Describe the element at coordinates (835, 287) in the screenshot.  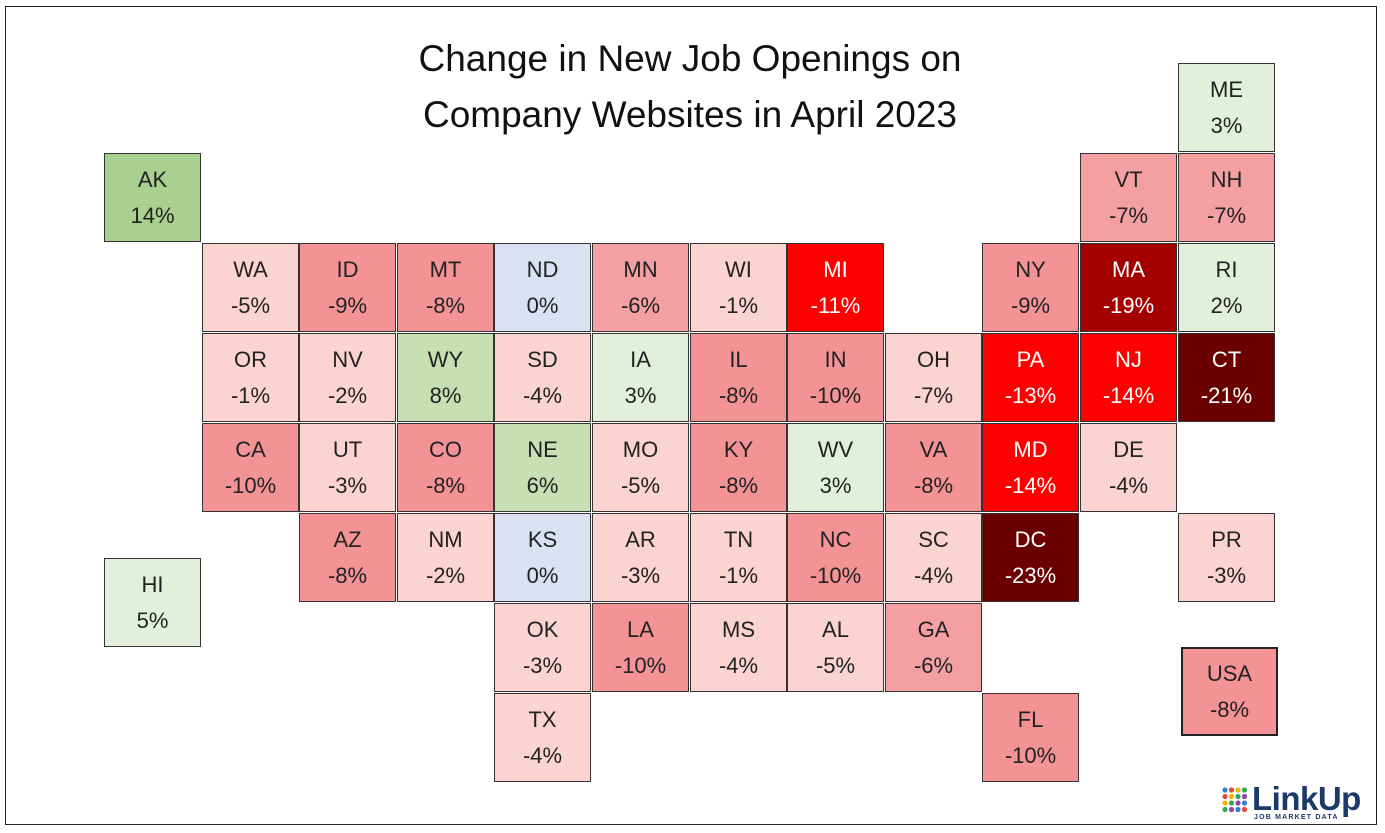
I see `tile-mi: MI -11%` at that location.